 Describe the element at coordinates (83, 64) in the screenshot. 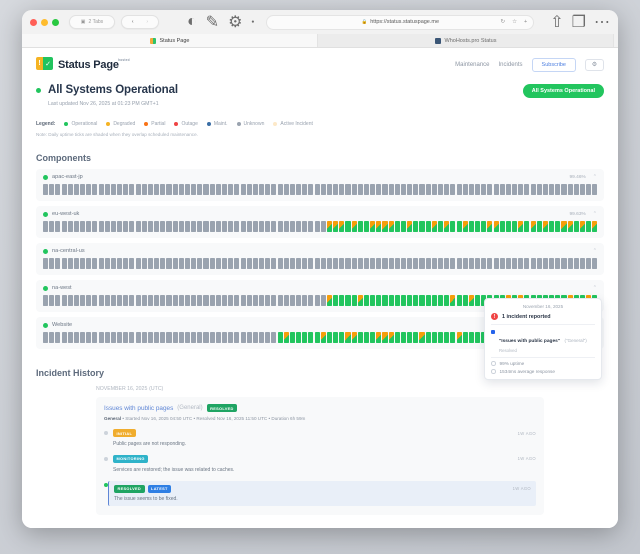

I see `brand-logo: ! ✓ Status Page hosted` at that location.